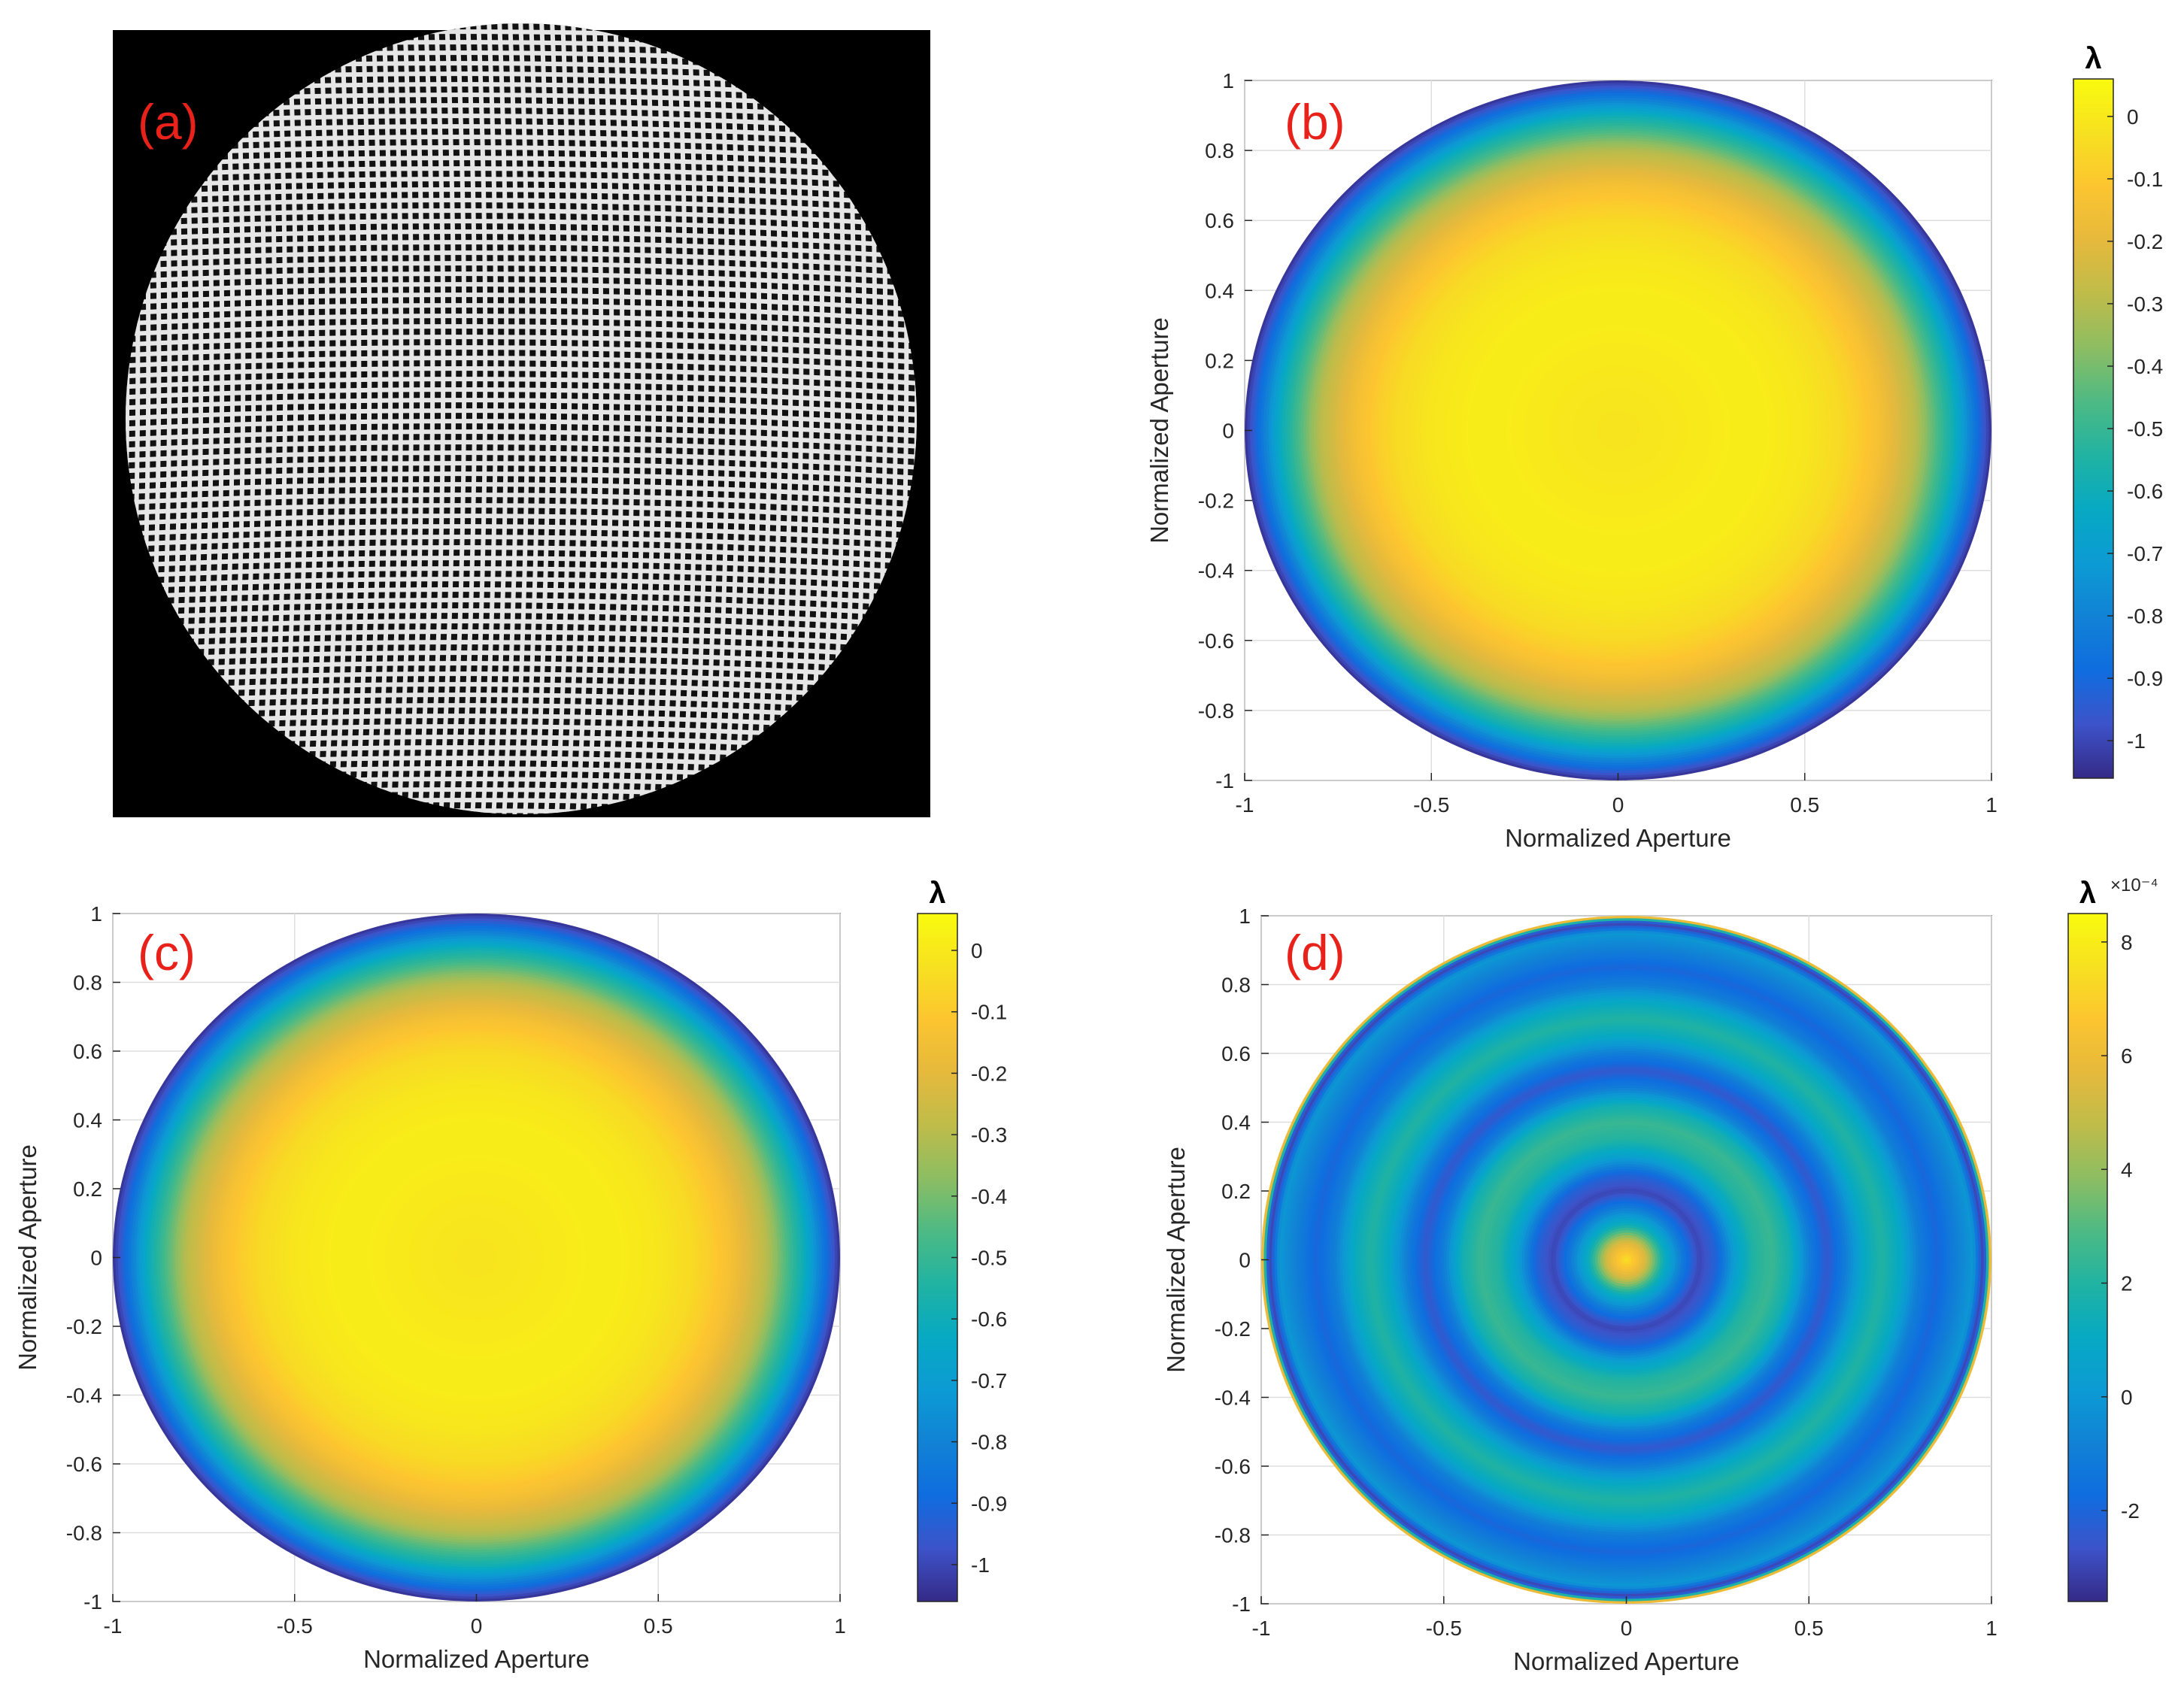 The width and height of the screenshot is (2184, 1703). I want to click on colorbar-tick-label: -1, so click(980, 1565).